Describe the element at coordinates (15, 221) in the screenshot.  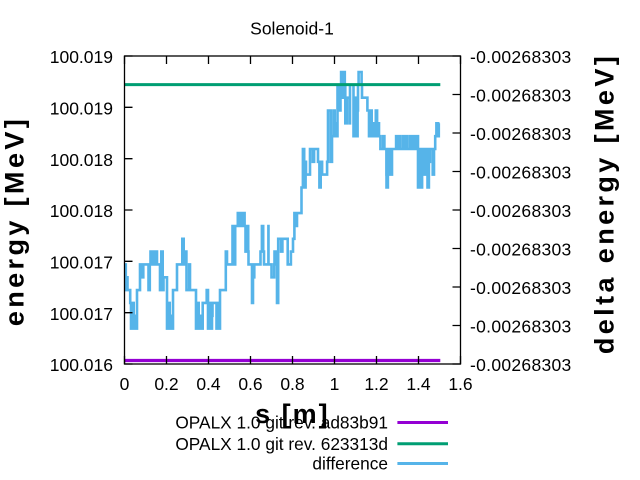
I see `svg-text: energy [MeV]` at that location.